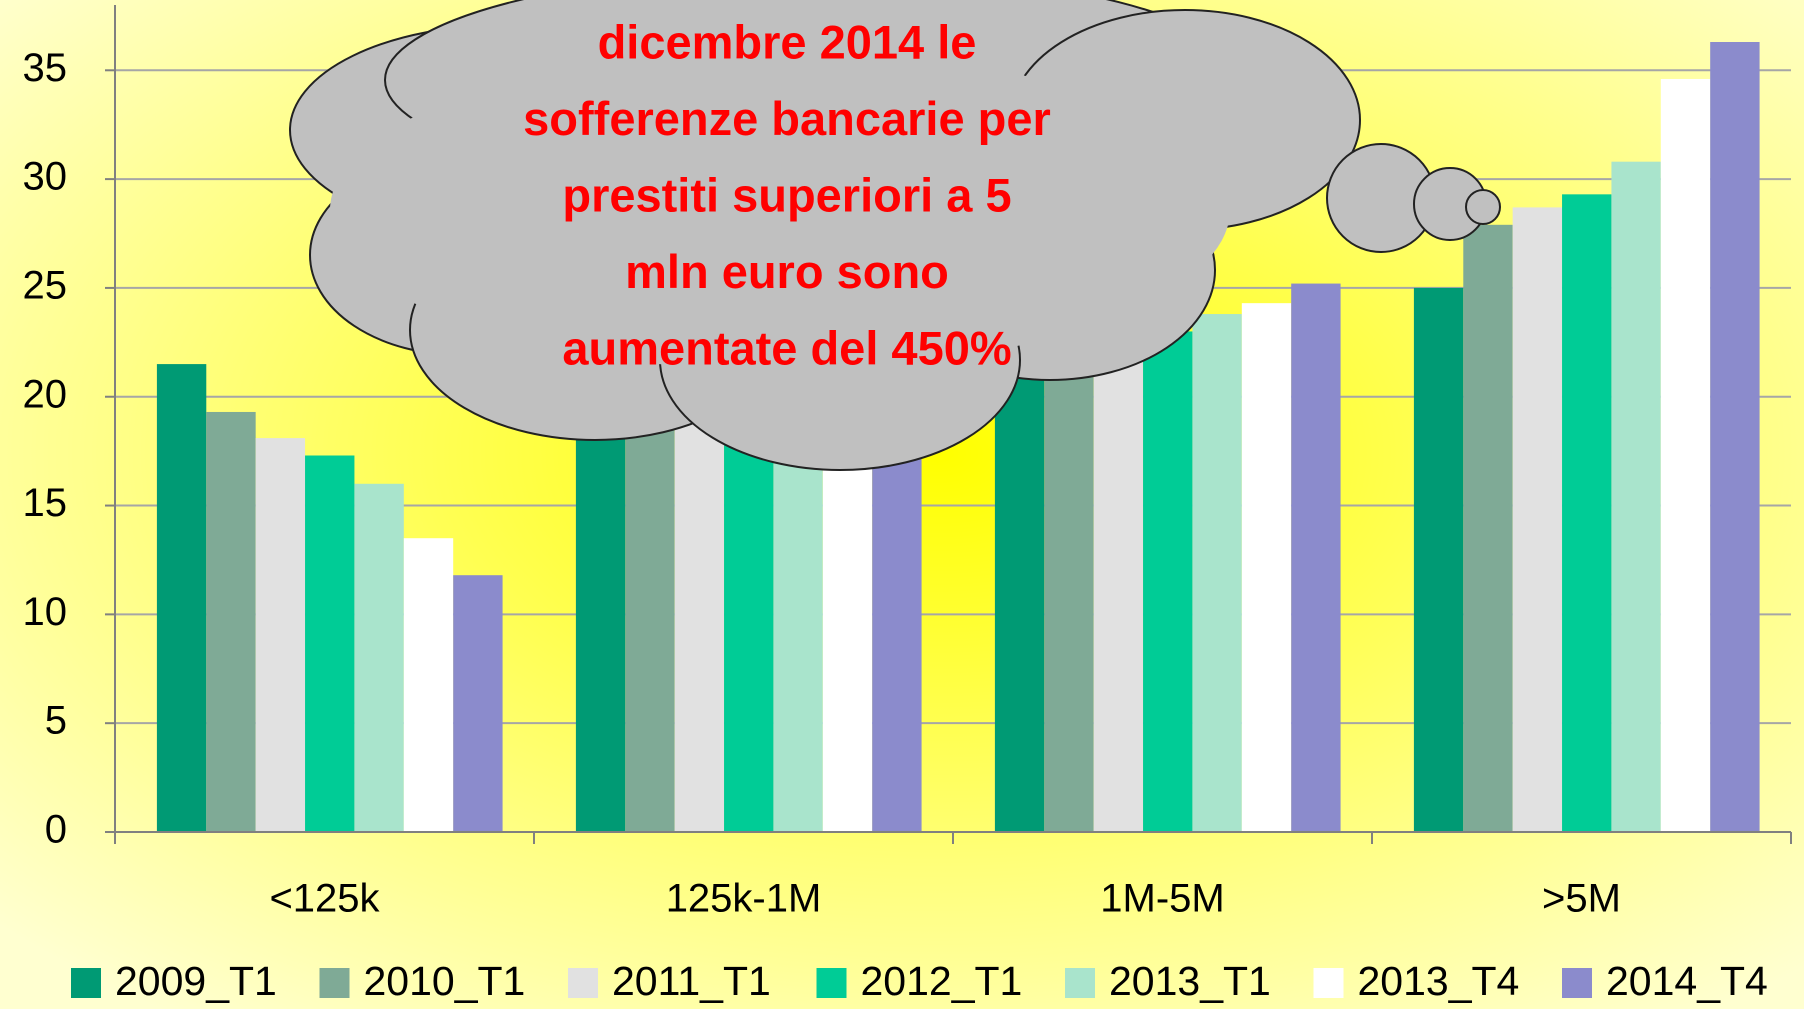 Image resolution: width=1804 pixels, height=1009 pixels. I want to click on legend-label: 2009_T1, so click(196, 981).